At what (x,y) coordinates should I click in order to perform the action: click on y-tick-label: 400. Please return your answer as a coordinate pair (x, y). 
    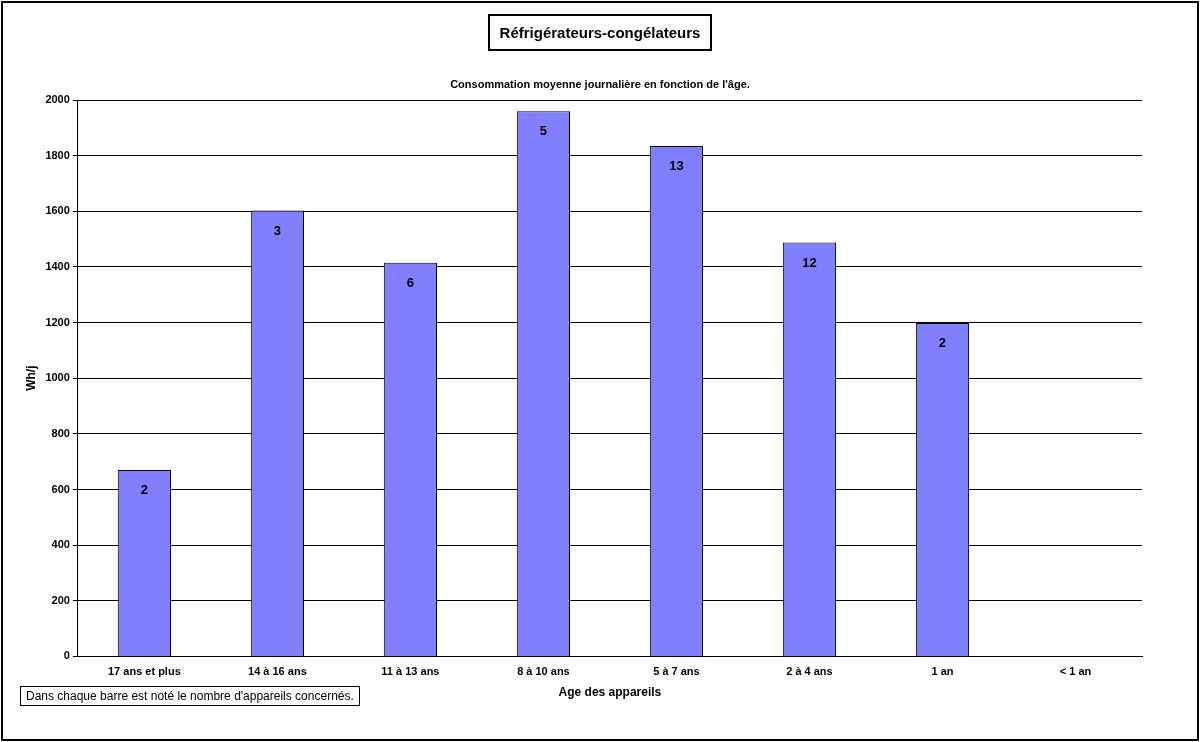
    Looking at the image, I should click on (60, 544).